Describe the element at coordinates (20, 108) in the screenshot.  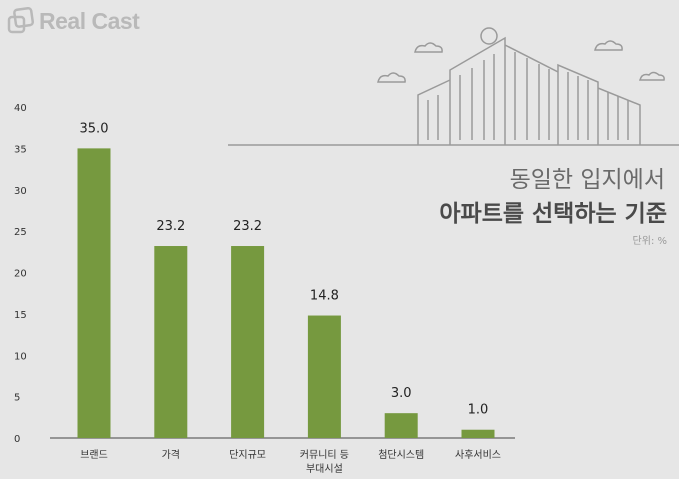
I see `y-tick-label: 40` at that location.